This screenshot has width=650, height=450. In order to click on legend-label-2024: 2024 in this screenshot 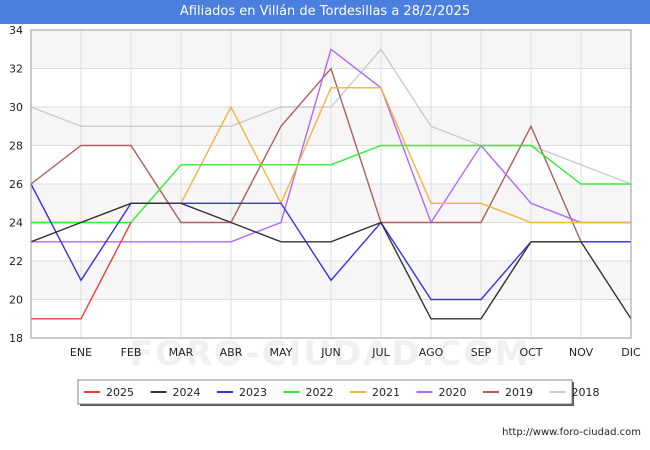, I will do `click(187, 392)`.